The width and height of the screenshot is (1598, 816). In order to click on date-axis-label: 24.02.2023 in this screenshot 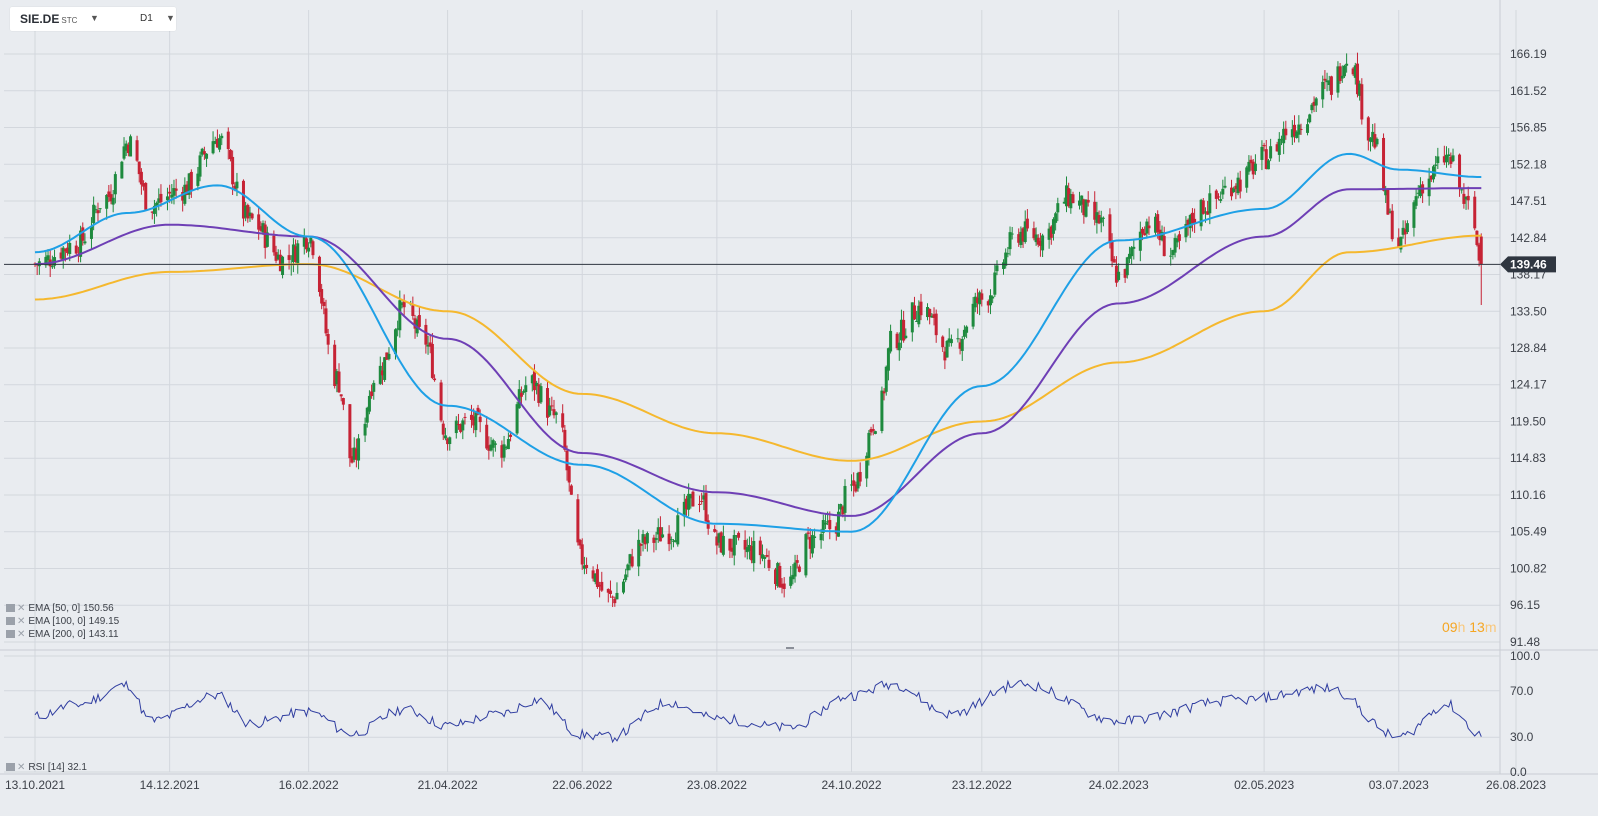, I will do `click(1119, 785)`.